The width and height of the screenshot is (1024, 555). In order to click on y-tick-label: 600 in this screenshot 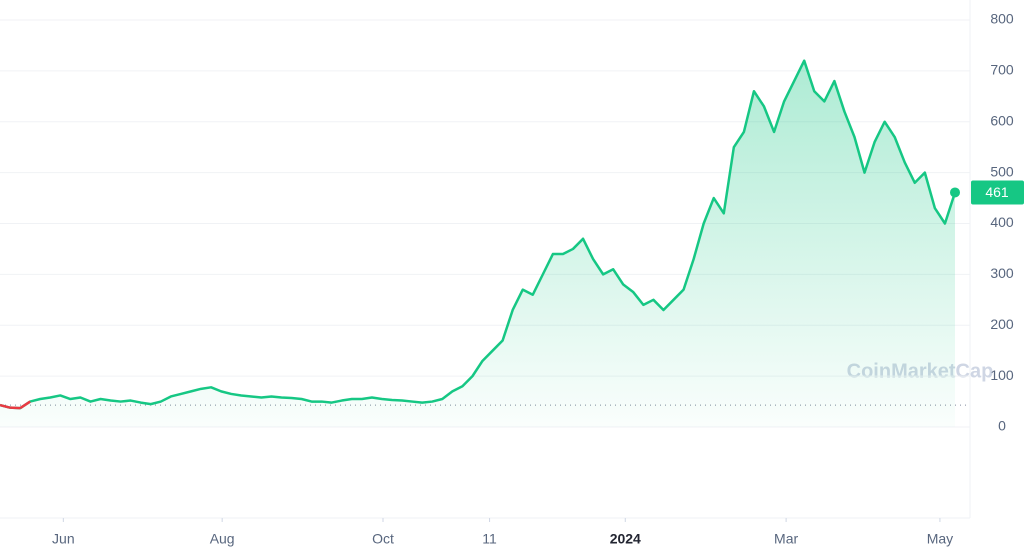, I will do `click(1002, 120)`.